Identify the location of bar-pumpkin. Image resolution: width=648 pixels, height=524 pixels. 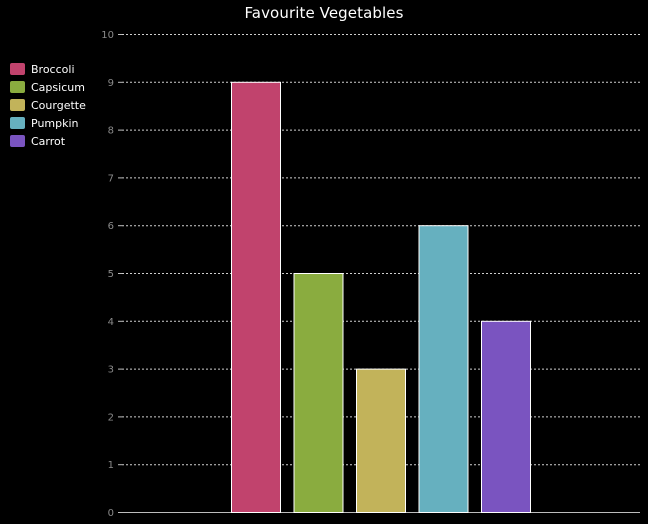
(443, 369).